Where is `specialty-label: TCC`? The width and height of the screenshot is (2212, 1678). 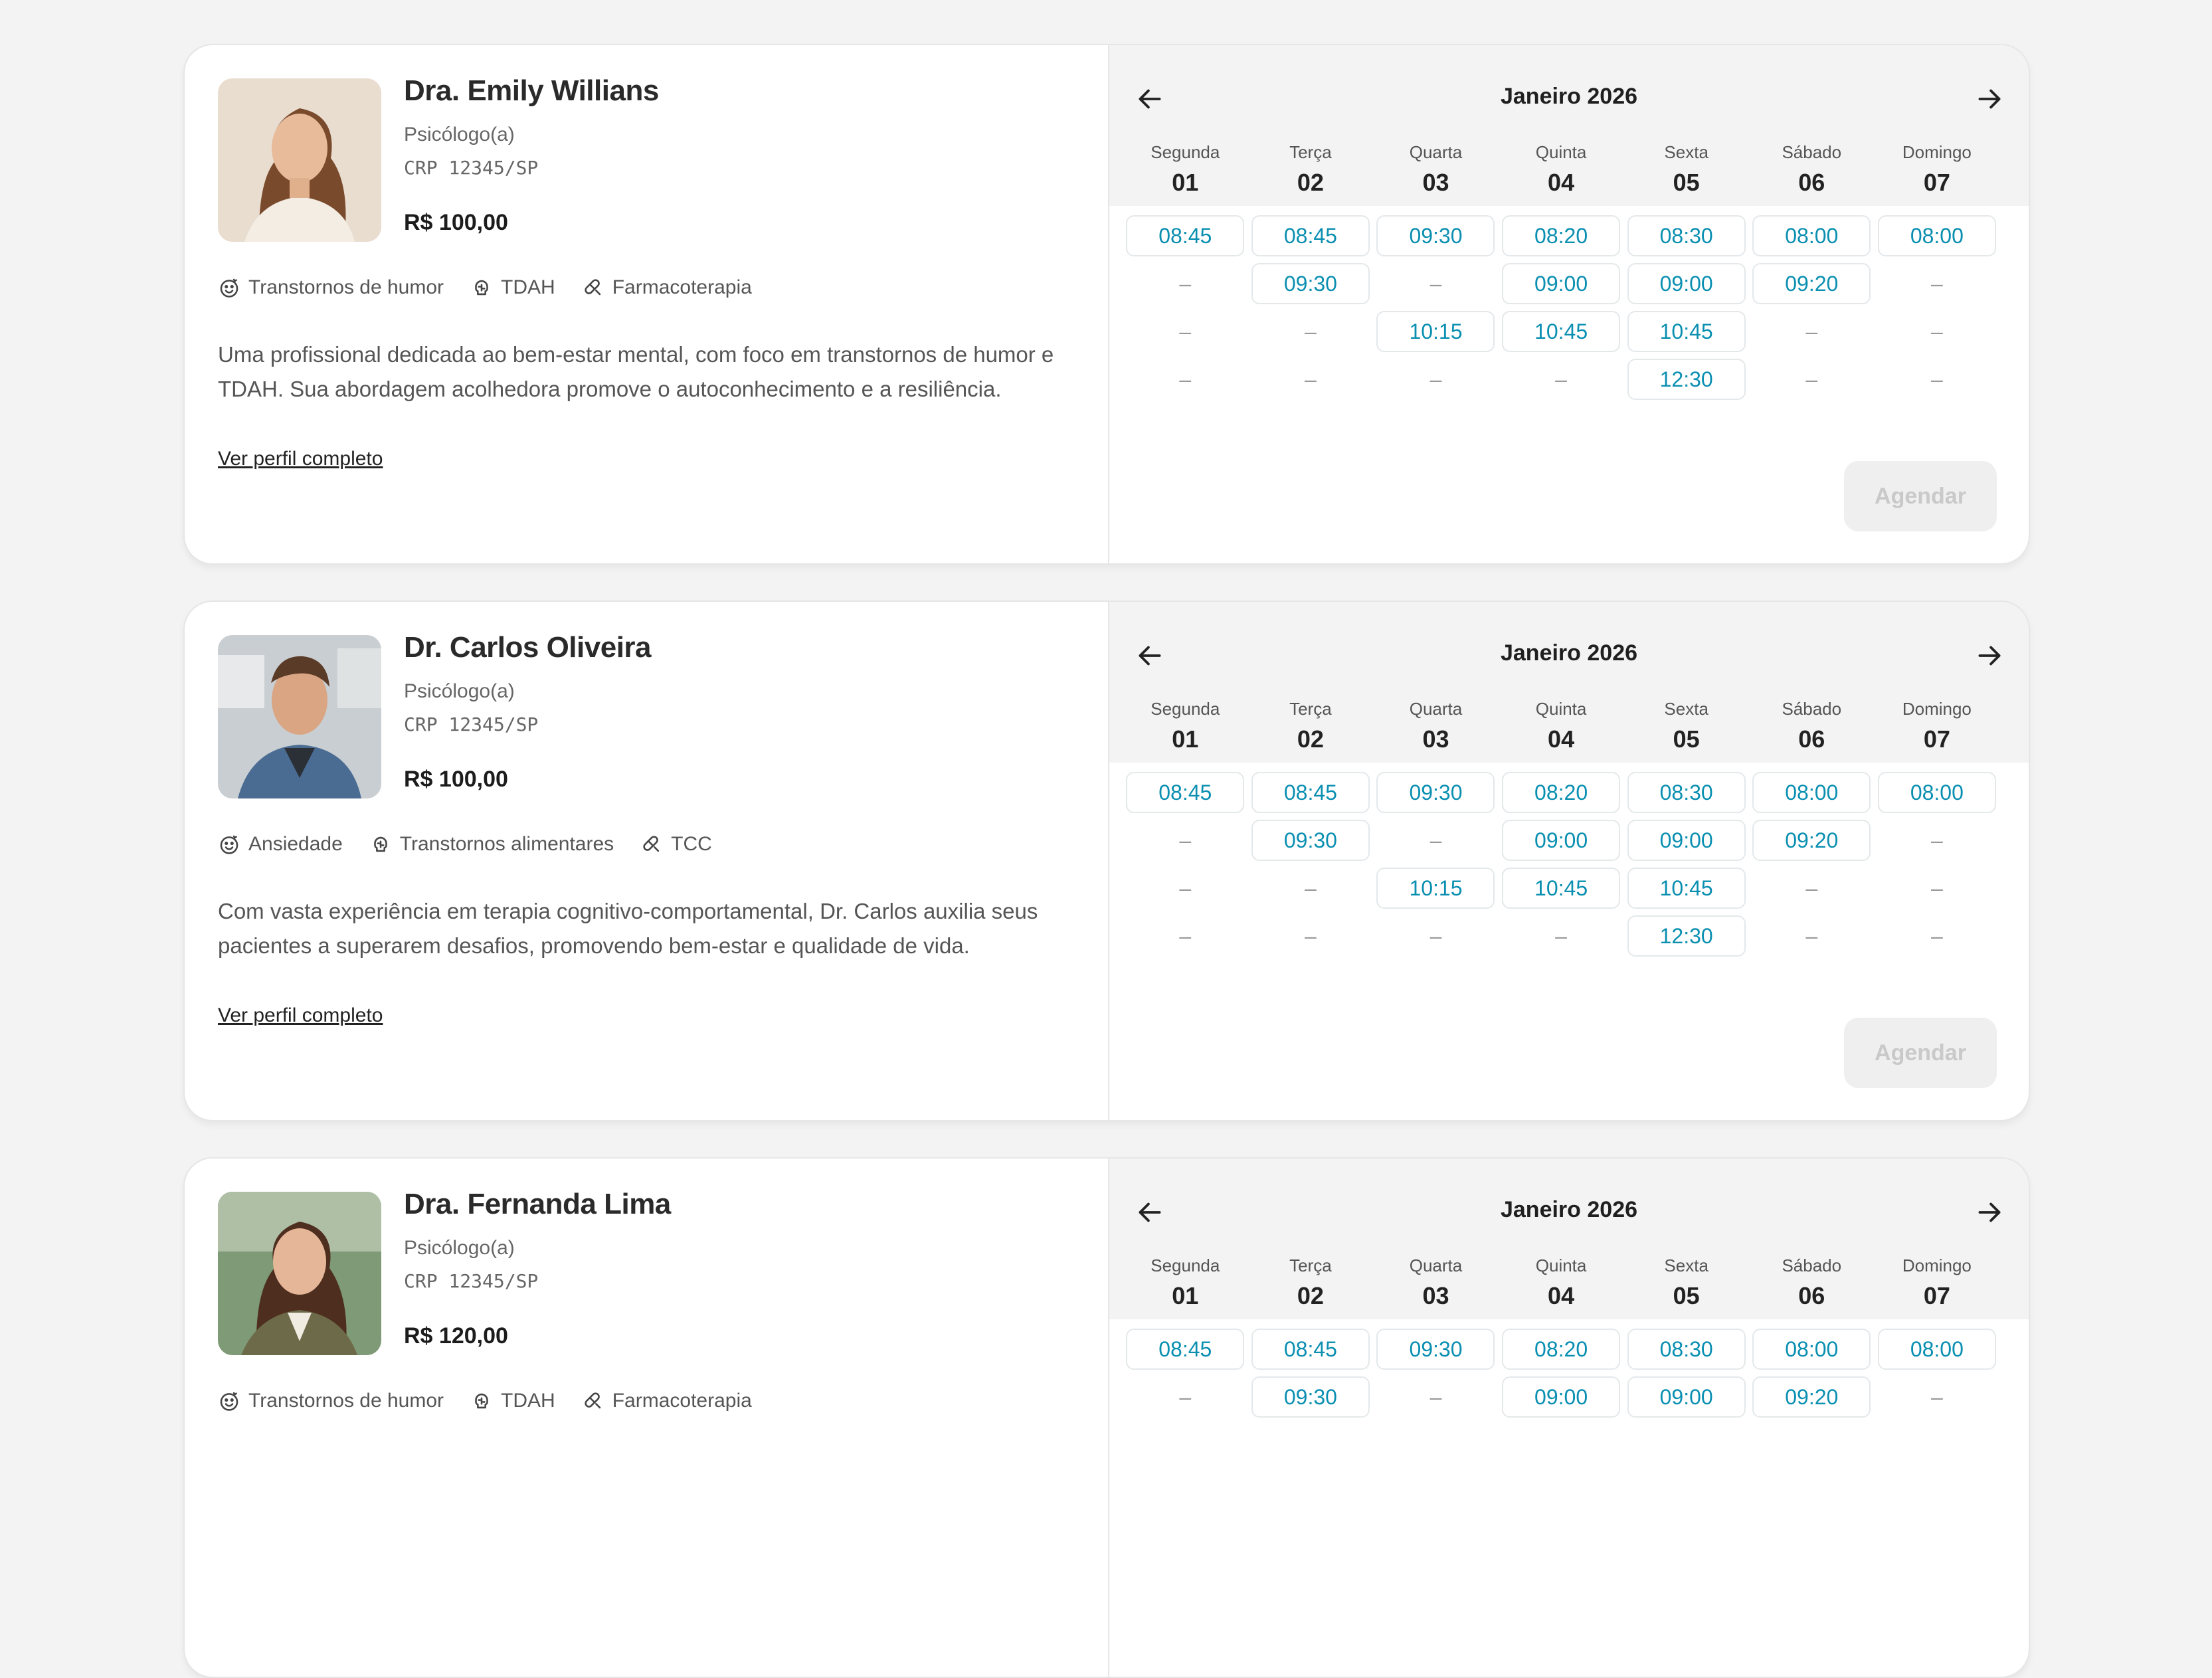 specialty-label: TCC is located at coordinates (691, 844).